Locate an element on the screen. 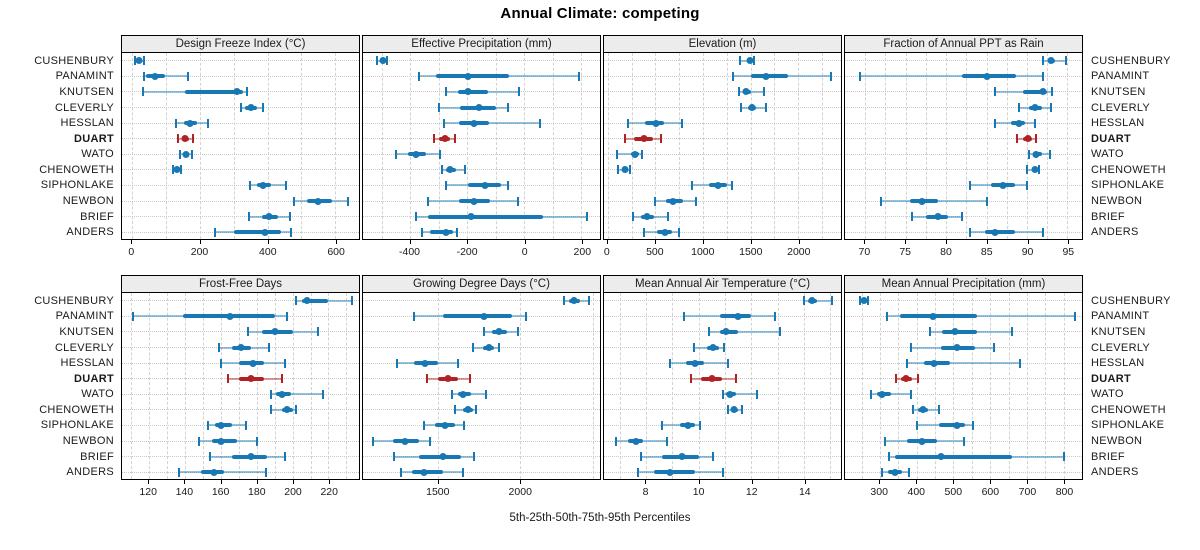 This screenshot has height=550, width=1200. panel-strip-label: Fraction of Annual PPT as Rain is located at coordinates (963, 44).